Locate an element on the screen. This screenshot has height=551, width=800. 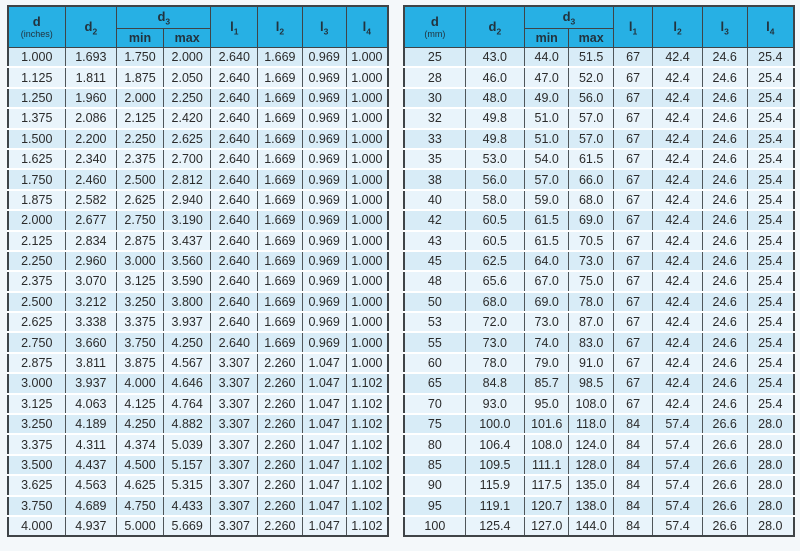
table-row: 3.500 4.437 4.500 5.157 3.307 2.260 1.047 1.102 is located at coordinates (198, 464).